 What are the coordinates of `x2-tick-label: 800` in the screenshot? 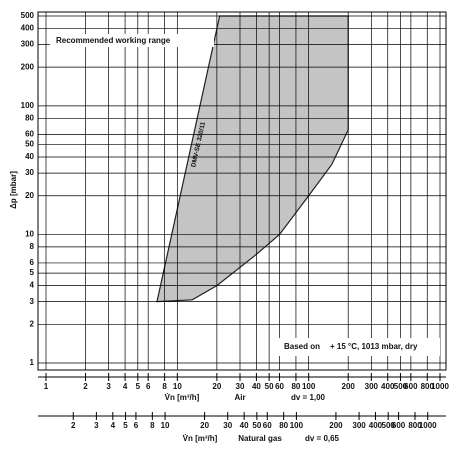 It's located at (415, 425).